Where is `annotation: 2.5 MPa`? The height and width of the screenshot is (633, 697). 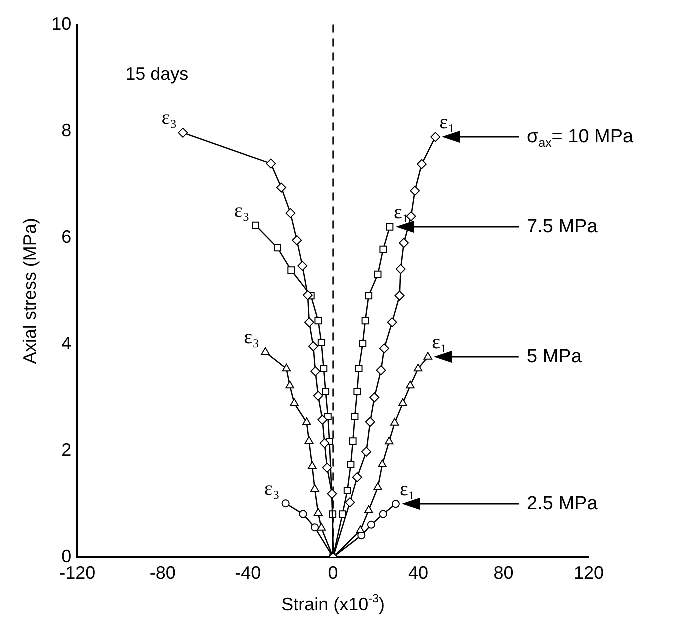
annotation: 2.5 MPa is located at coordinates (562, 503).